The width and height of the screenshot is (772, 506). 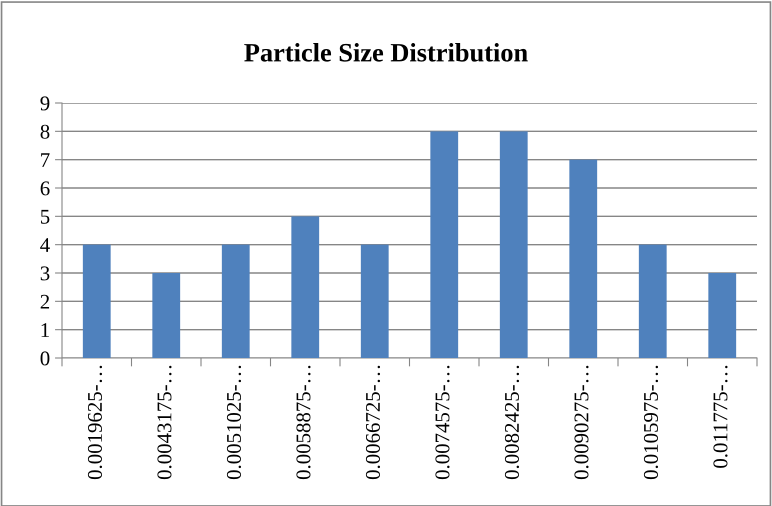 I want to click on y-tick-label: 0, so click(x=45, y=358).